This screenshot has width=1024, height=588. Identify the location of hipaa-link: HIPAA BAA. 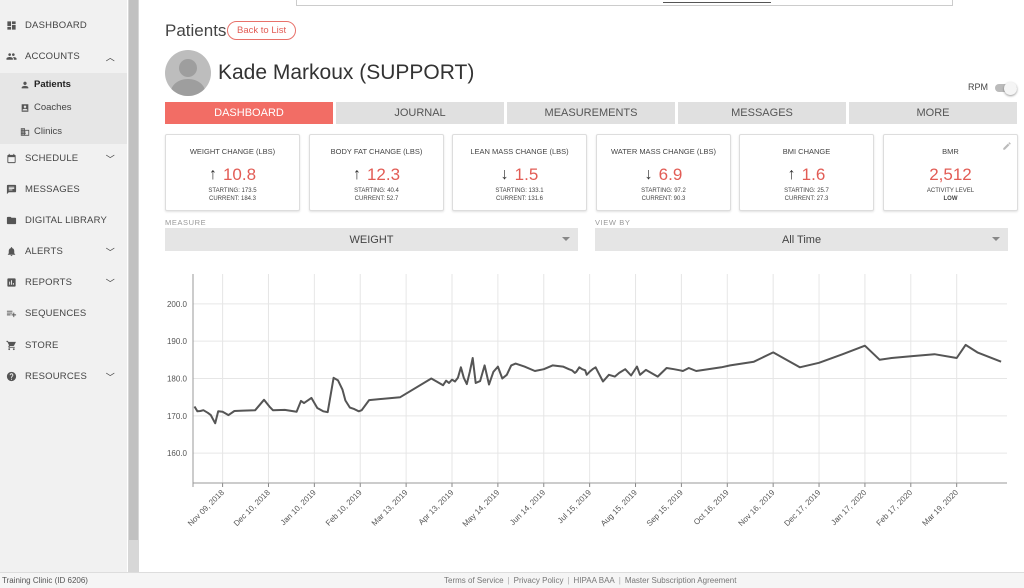
(594, 580).